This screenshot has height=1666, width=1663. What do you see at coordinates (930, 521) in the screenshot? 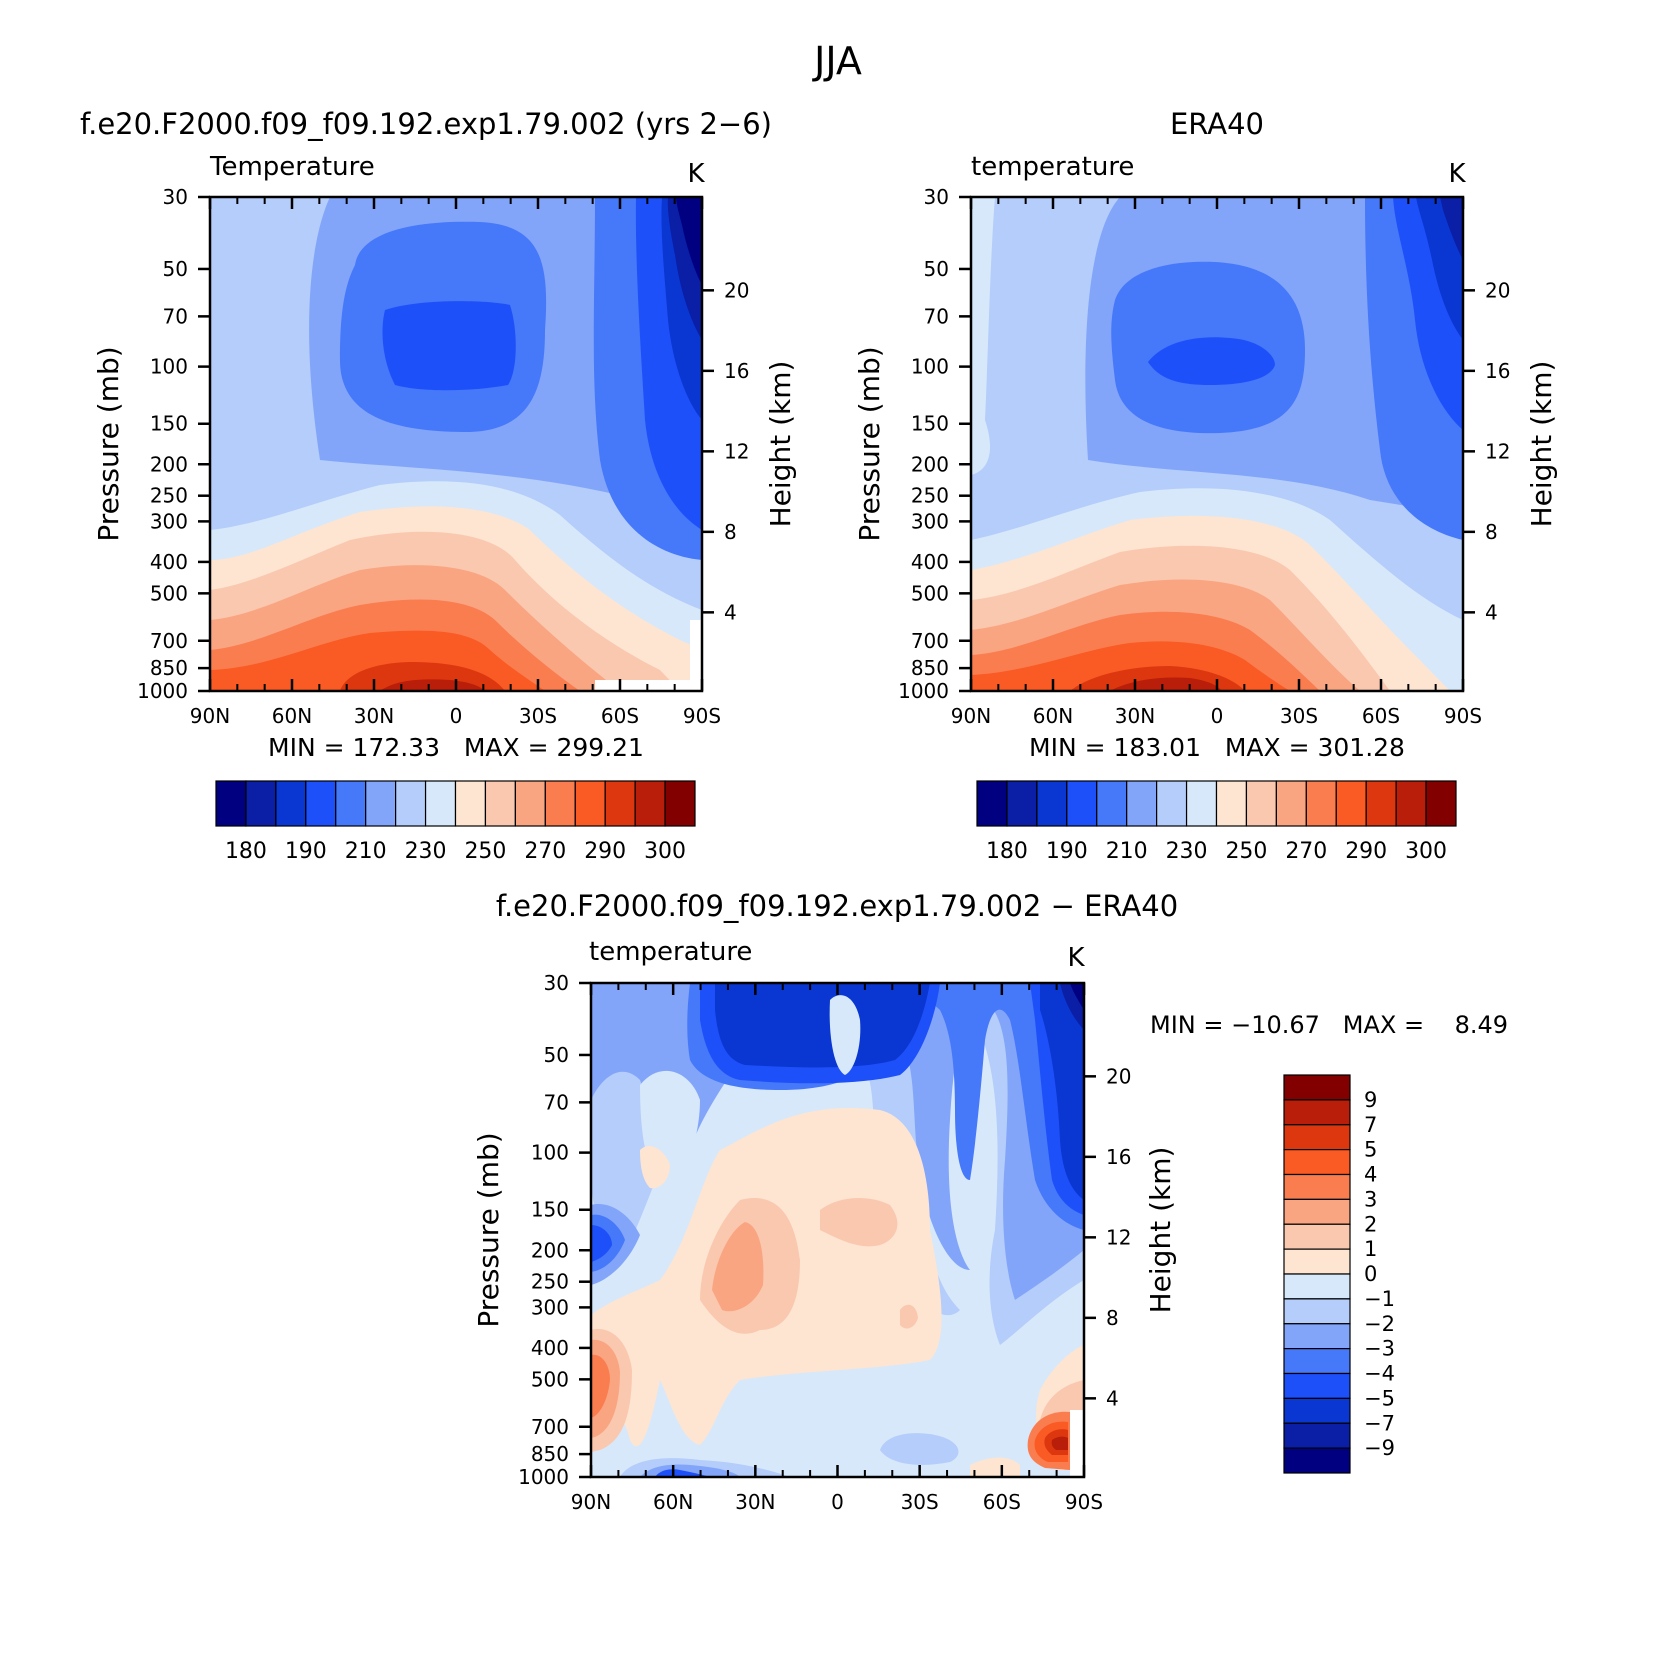
I see `y-tick-label: 300` at bounding box center [930, 521].